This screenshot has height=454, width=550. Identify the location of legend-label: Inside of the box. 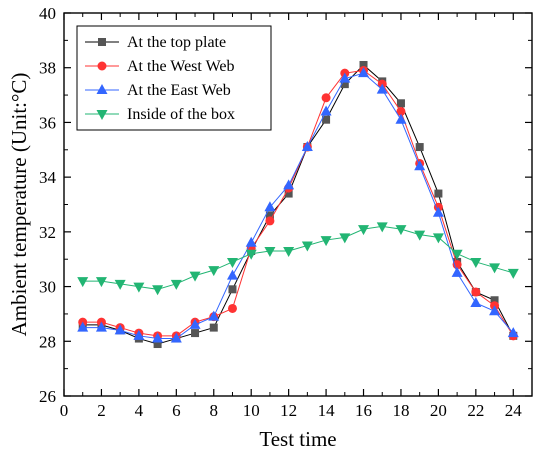
(181, 114).